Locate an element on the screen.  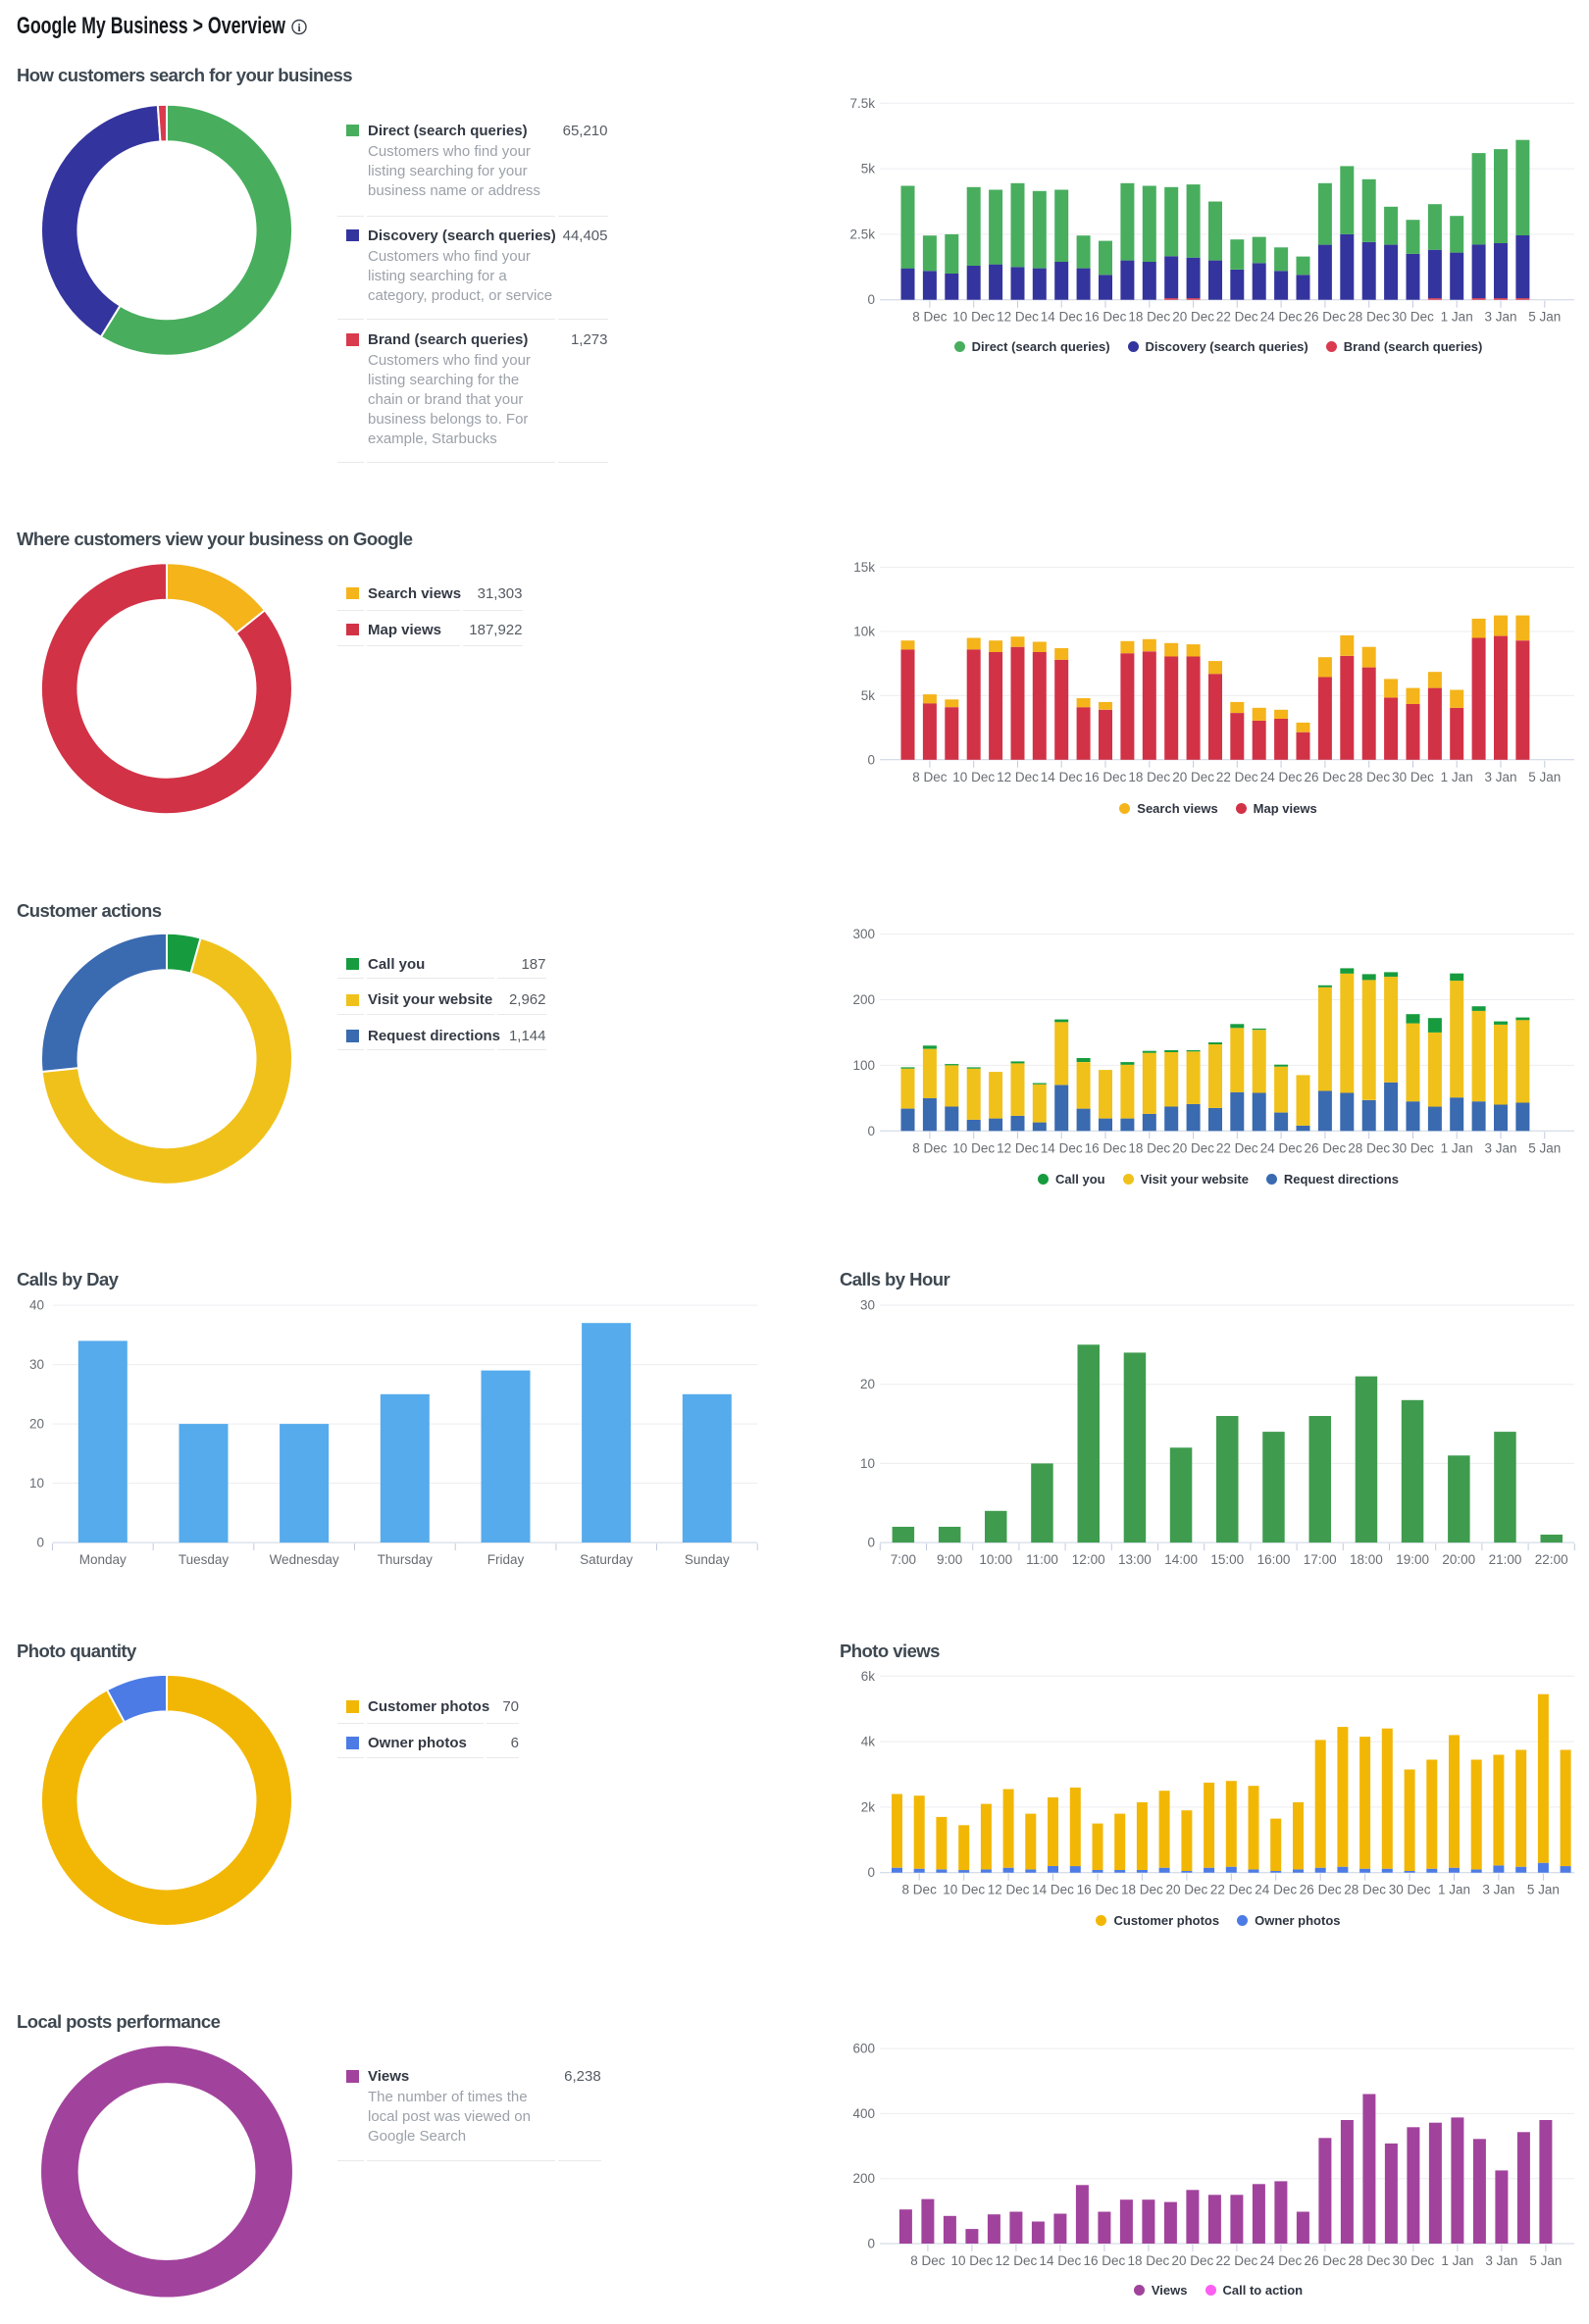
svg-text: 10k is located at coordinates (864, 632).